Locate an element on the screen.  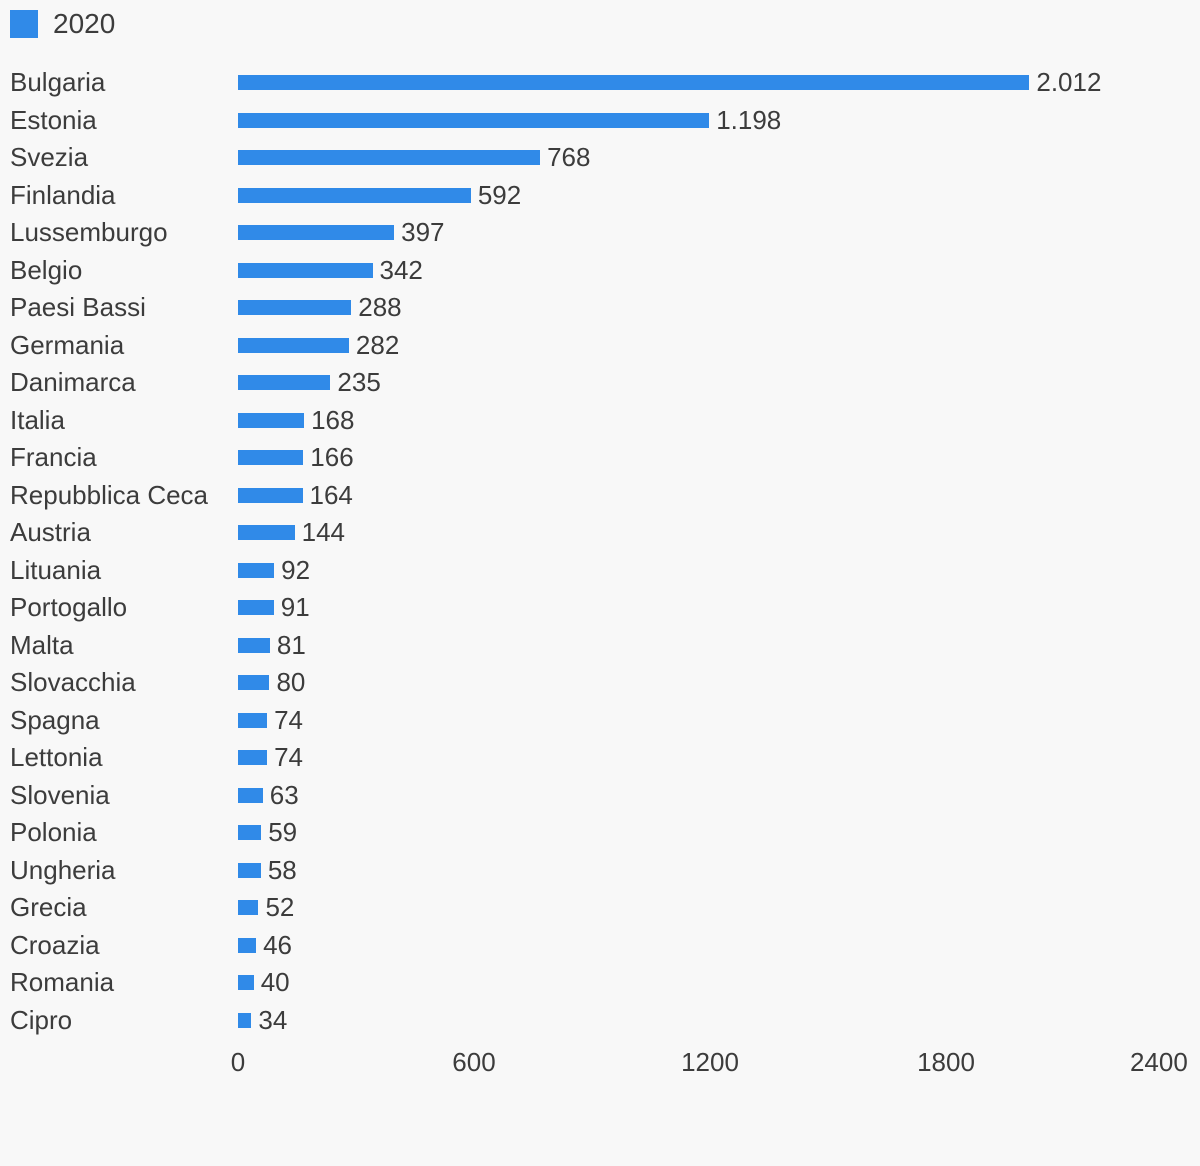
category-label: Italia is located at coordinates (37, 419).